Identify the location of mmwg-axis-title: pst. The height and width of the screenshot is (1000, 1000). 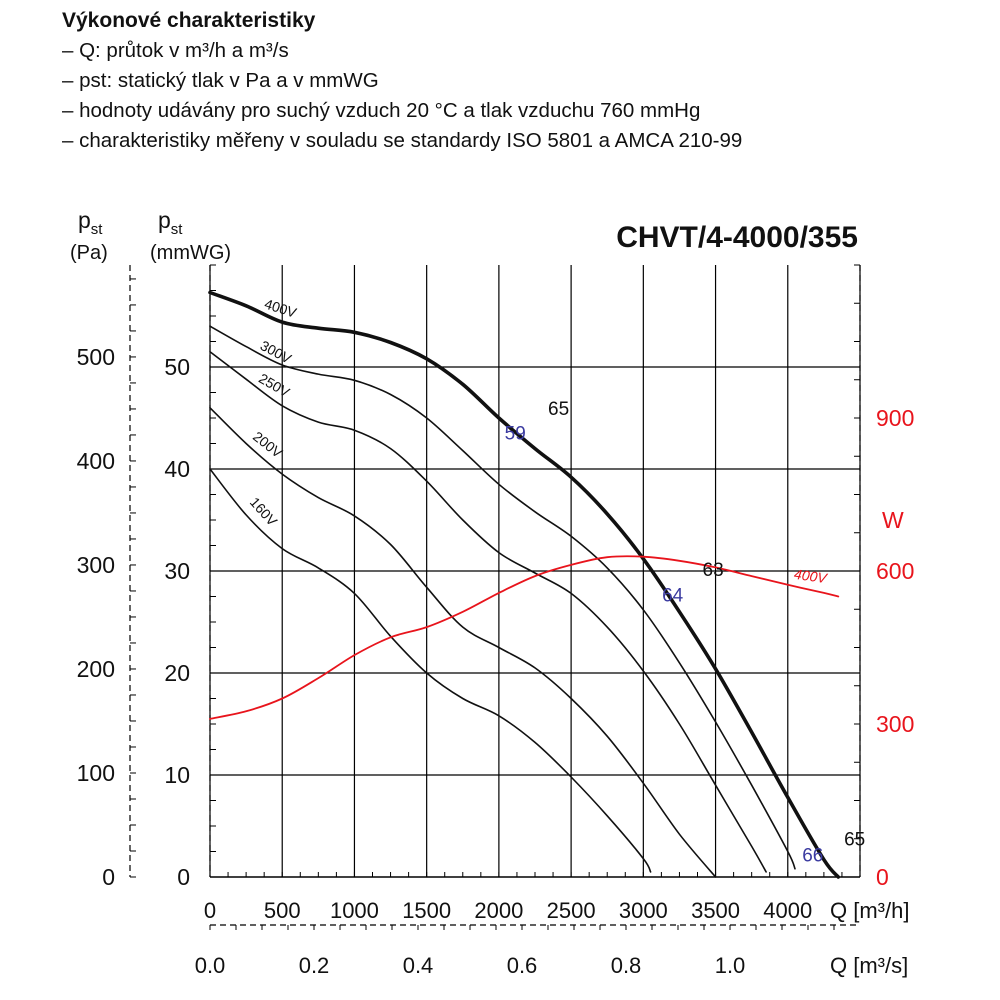
(170, 222).